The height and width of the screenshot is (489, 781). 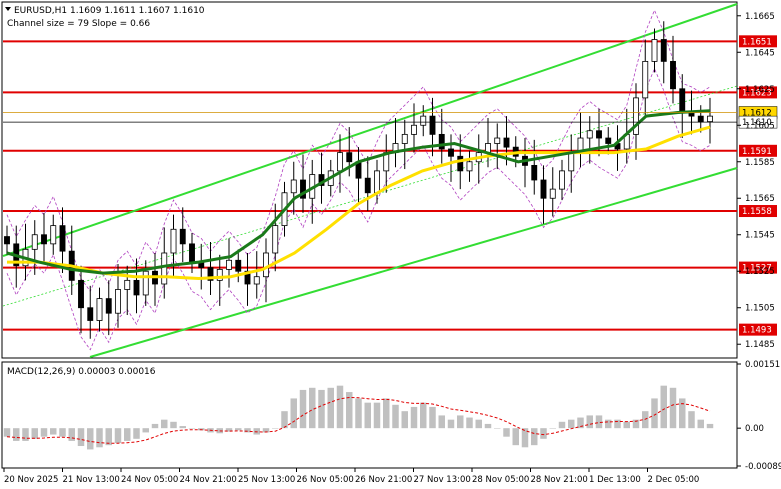 I want to click on price-tick-label: 1.1585, so click(x=760, y=163).